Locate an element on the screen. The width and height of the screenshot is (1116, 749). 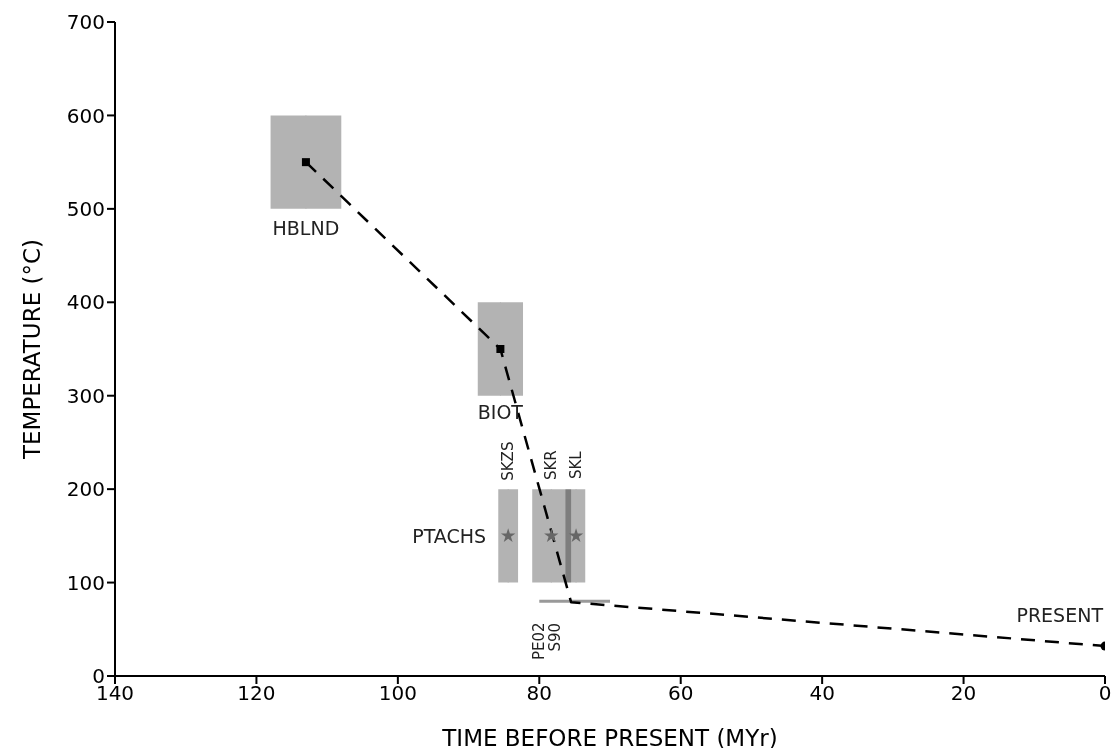
y-tick-label: 200 is located at coordinates (85, 489).